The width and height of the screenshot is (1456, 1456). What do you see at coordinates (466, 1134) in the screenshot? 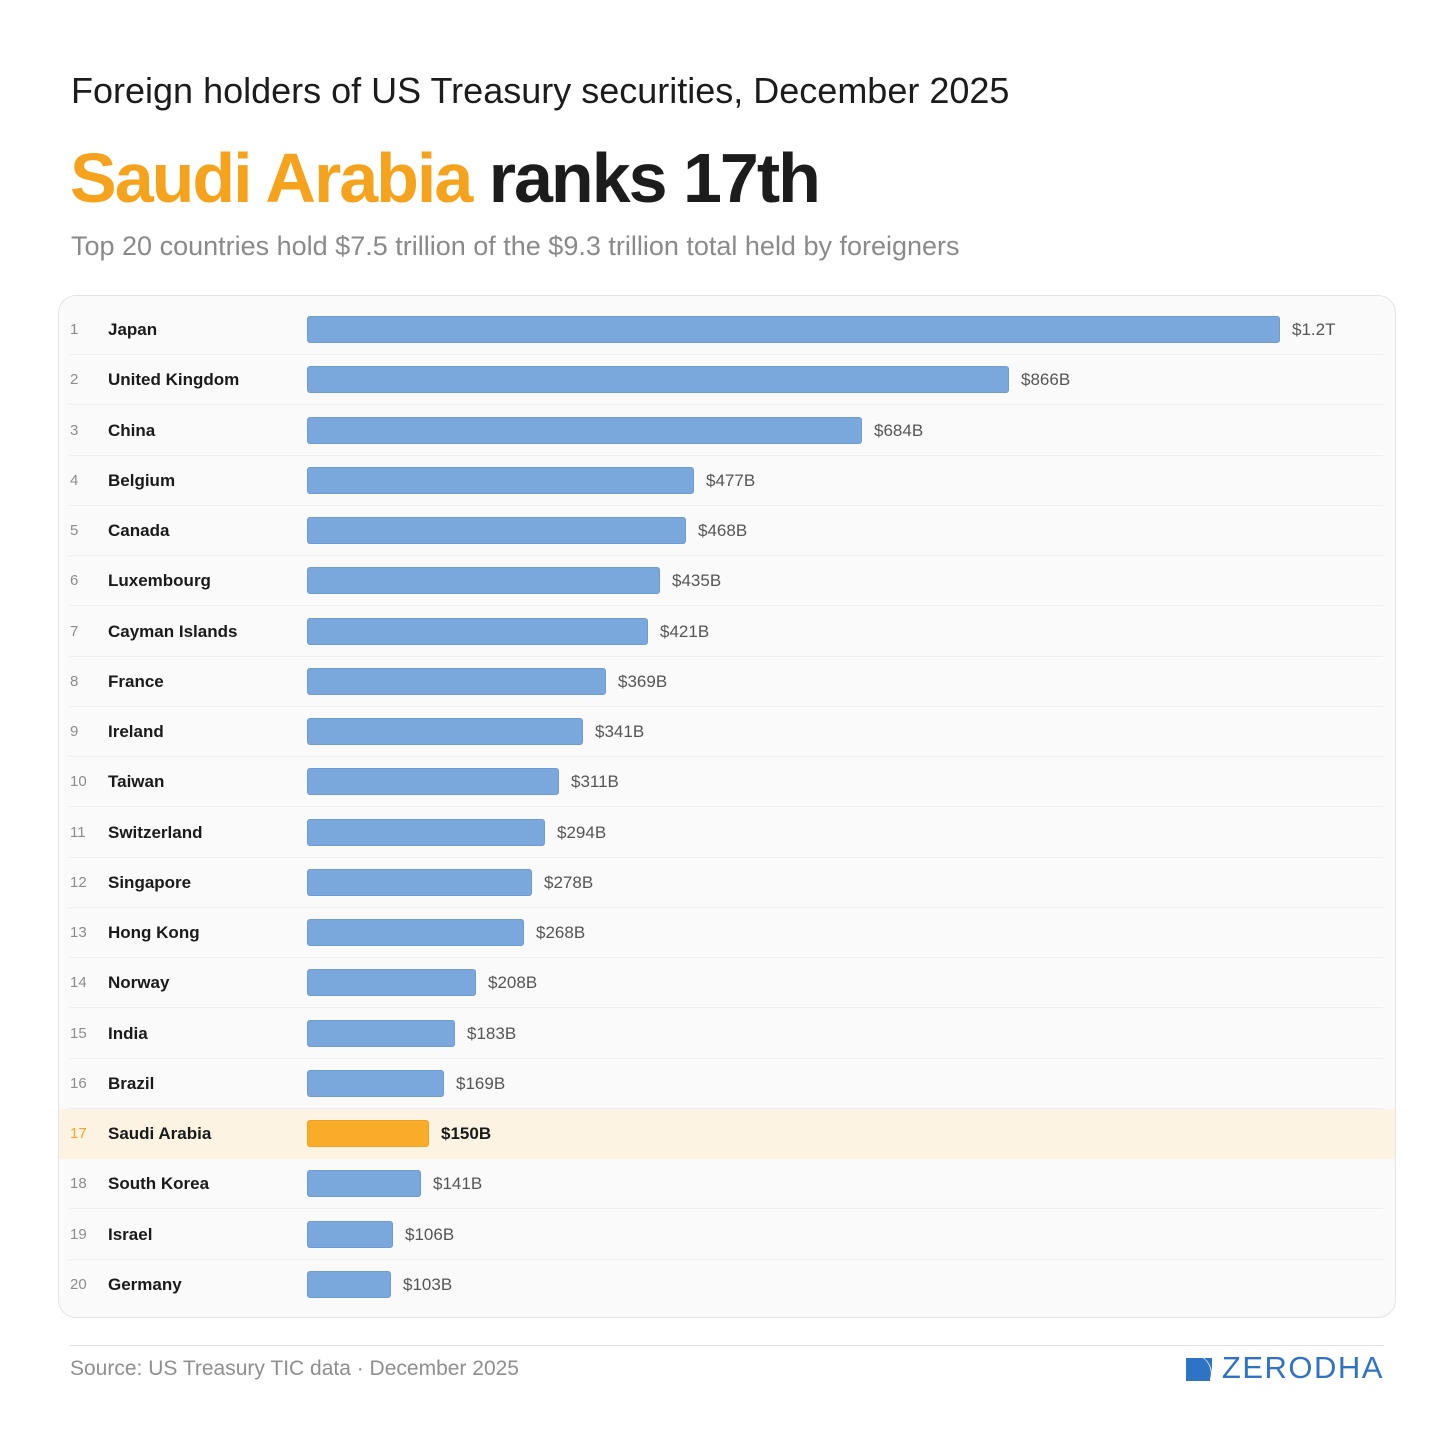
I see `value-label: $150B` at bounding box center [466, 1134].